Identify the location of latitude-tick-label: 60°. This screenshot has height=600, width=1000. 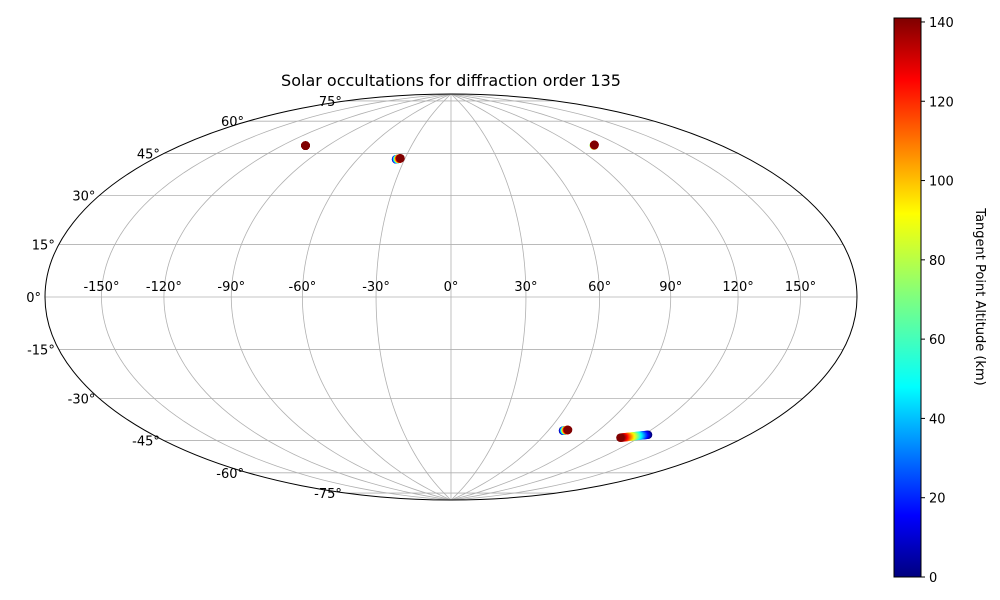
(232, 122).